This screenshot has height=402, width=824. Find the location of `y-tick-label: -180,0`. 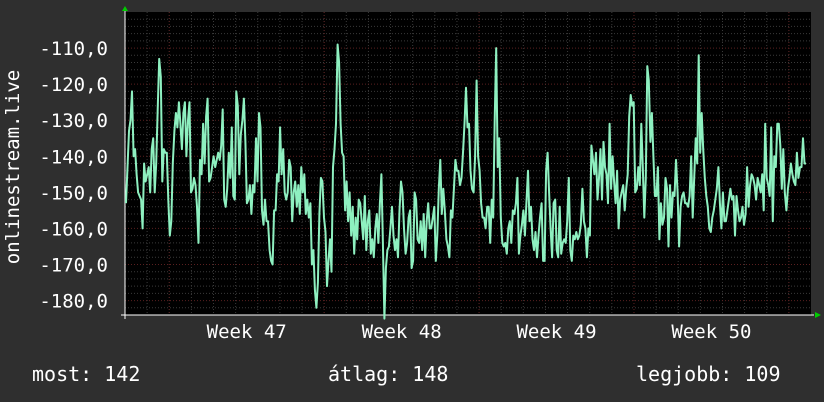

y-tick-label: -180,0 is located at coordinates (73, 302).